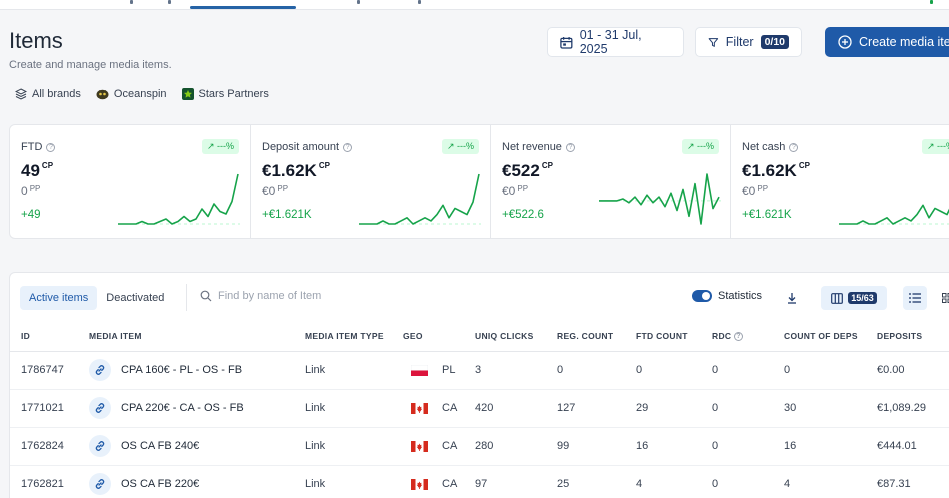 The height and width of the screenshot is (498, 949). Describe the element at coordinates (48, 94) in the screenshot. I see `brand-all: All brands` at that location.